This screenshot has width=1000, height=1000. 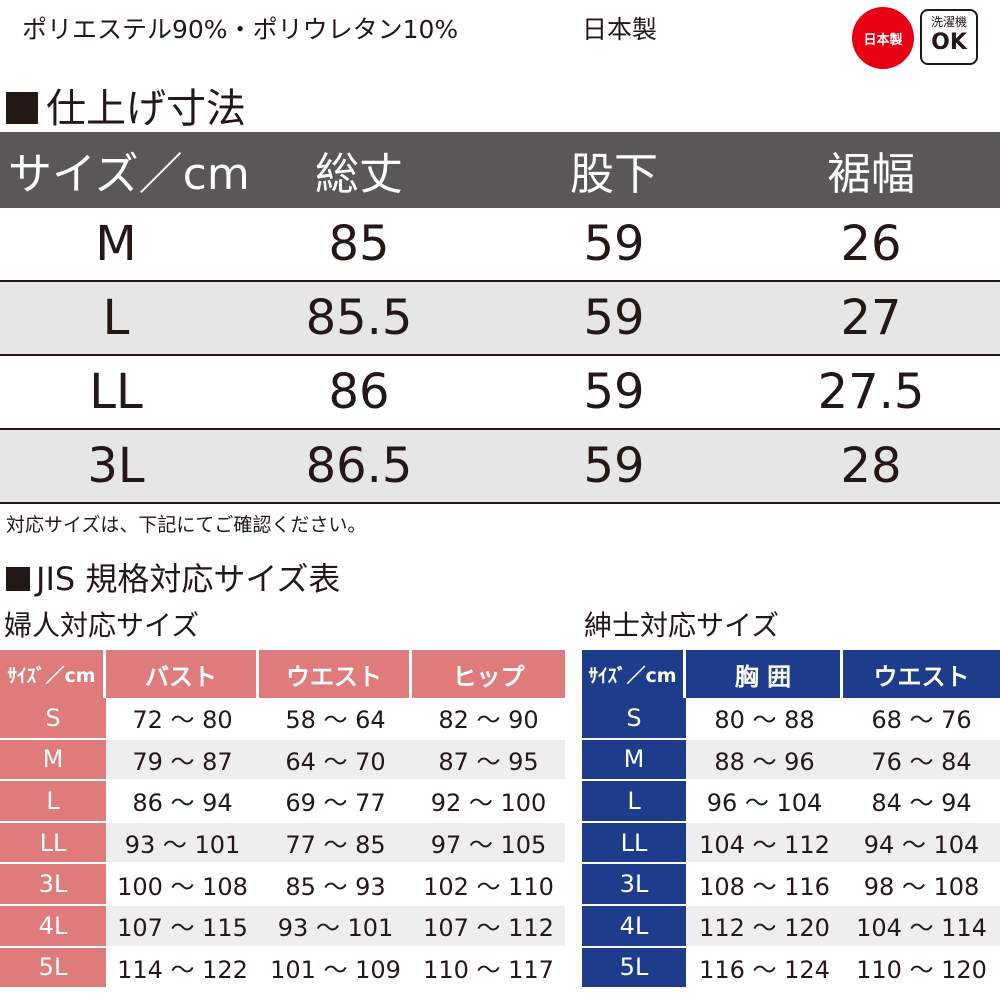 I want to click on waist-cell: 69 〜 77, so click(x=335, y=802).